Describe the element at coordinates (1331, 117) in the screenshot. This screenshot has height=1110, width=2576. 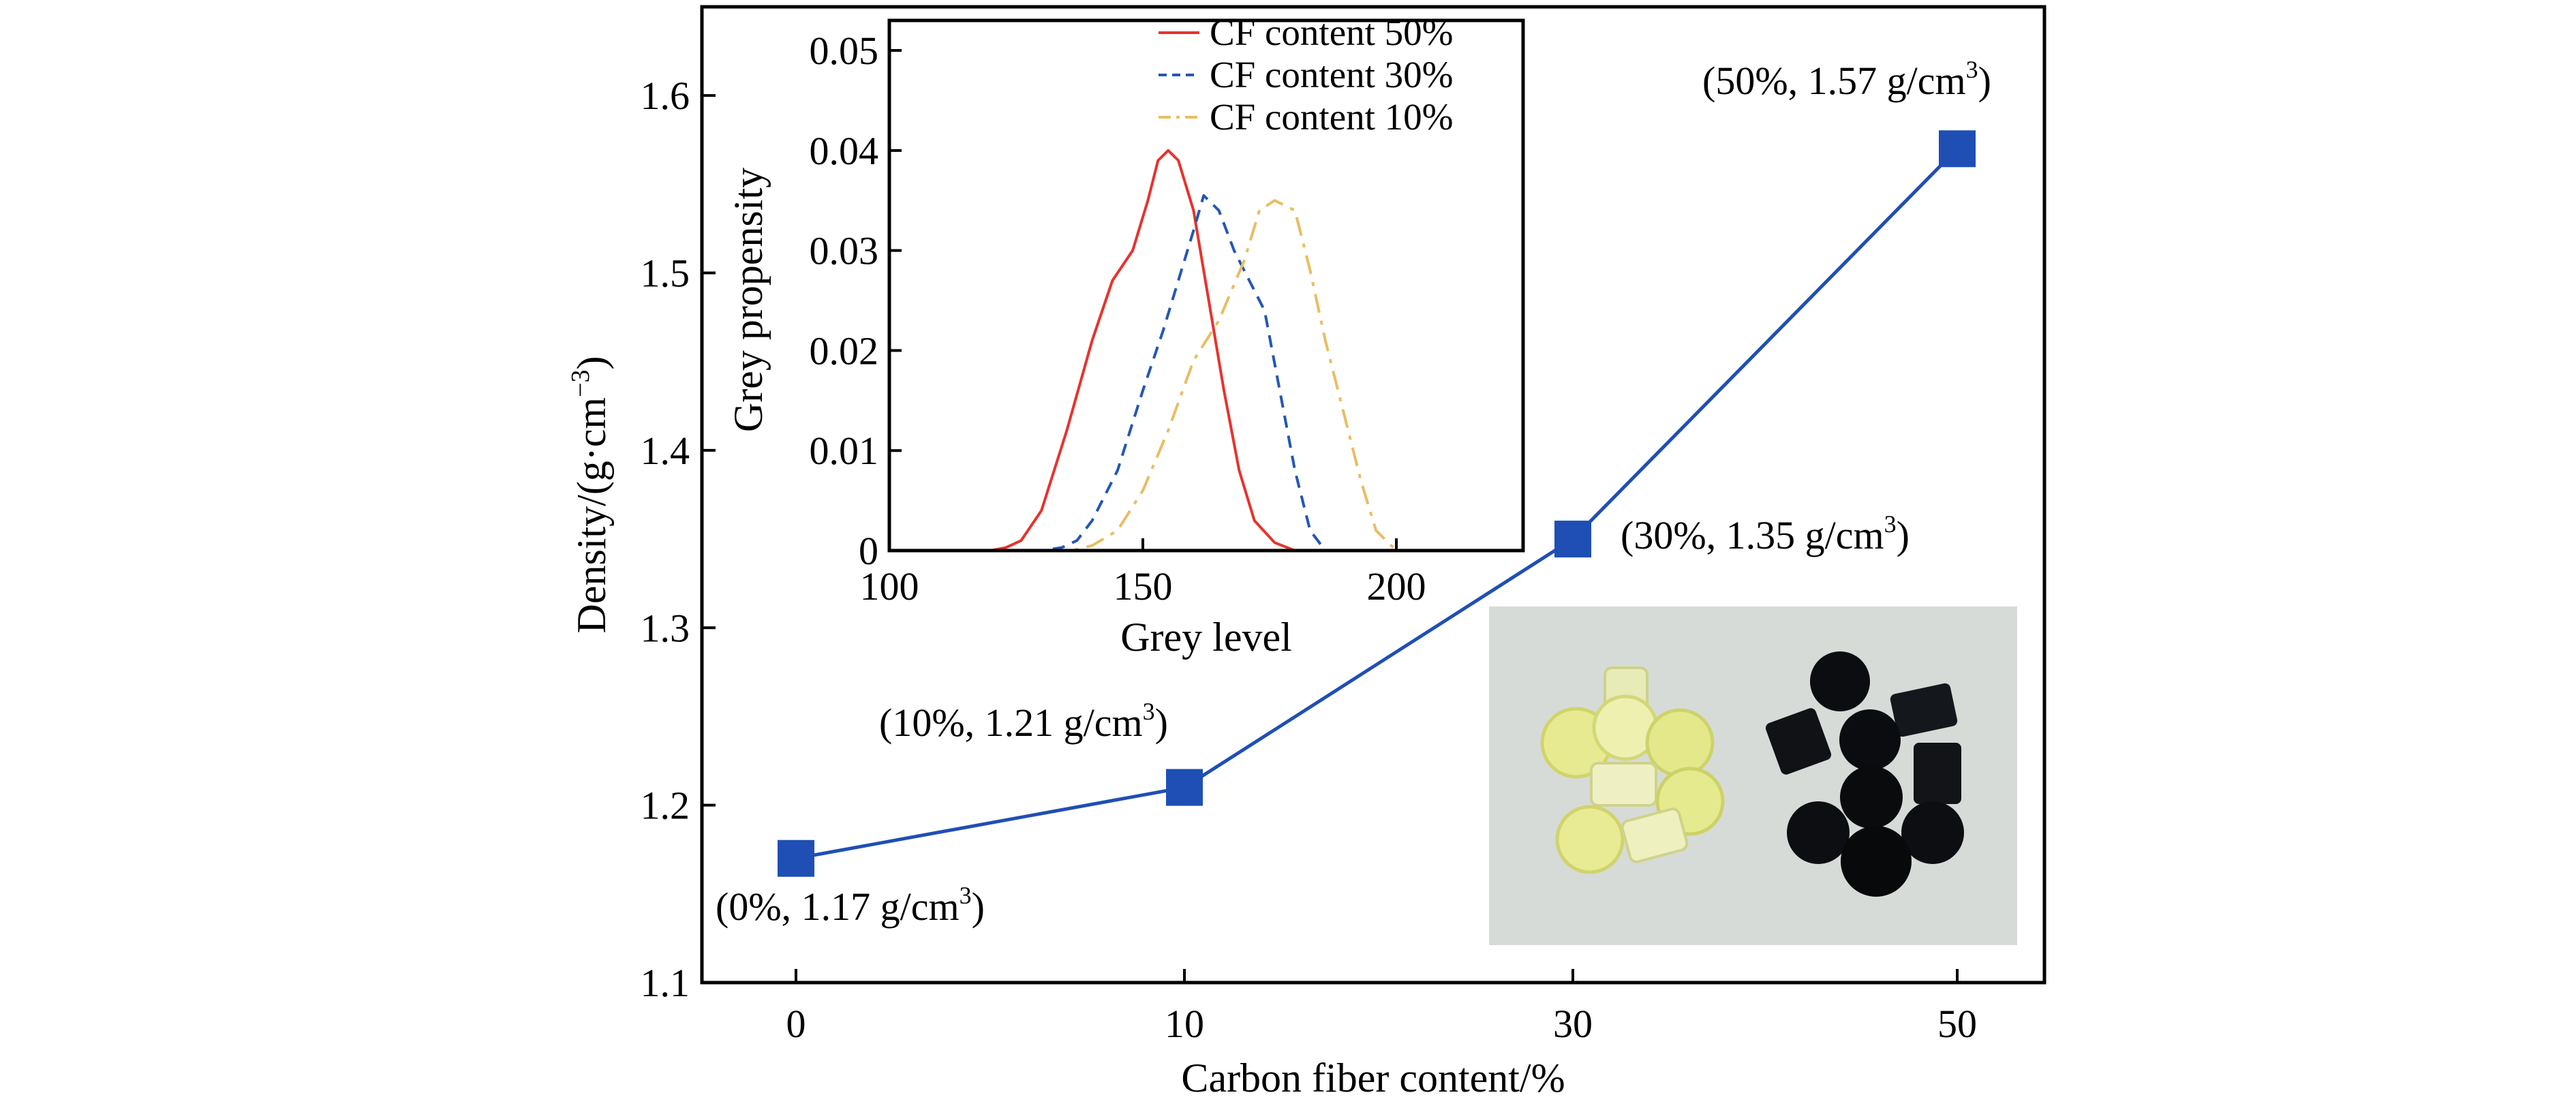
I see `inset-legend-label: CF content 10%` at that location.